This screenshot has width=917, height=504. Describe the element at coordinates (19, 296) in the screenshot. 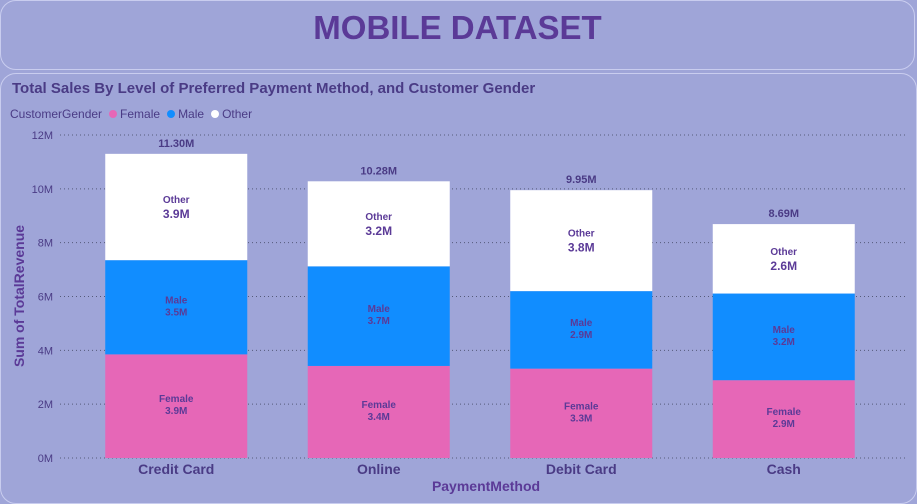

I see `y-axis-title: Sum of TotalRevenue` at that location.